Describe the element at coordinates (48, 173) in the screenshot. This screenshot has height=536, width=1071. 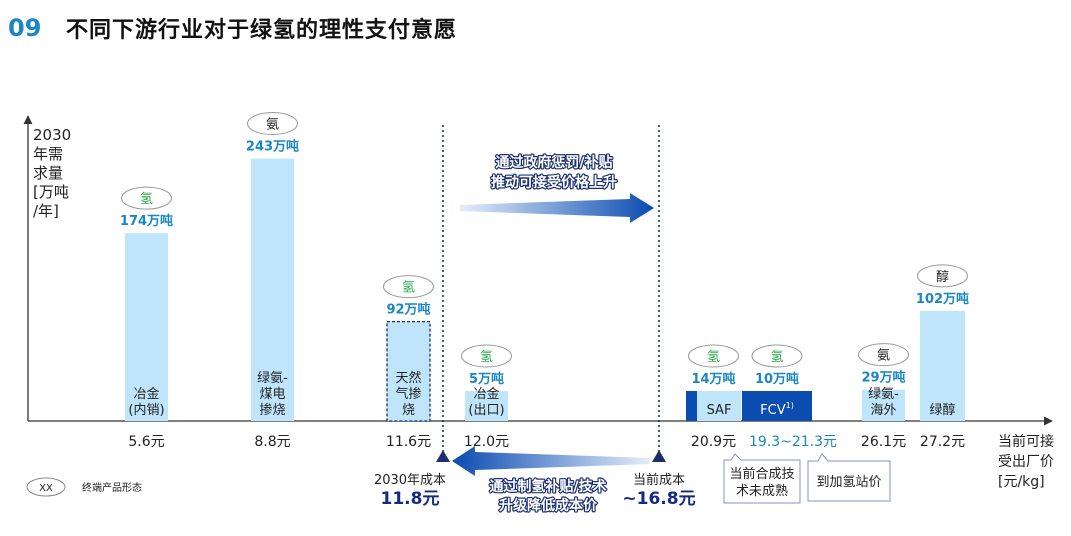
I see `y-axis-label: 求量` at that location.